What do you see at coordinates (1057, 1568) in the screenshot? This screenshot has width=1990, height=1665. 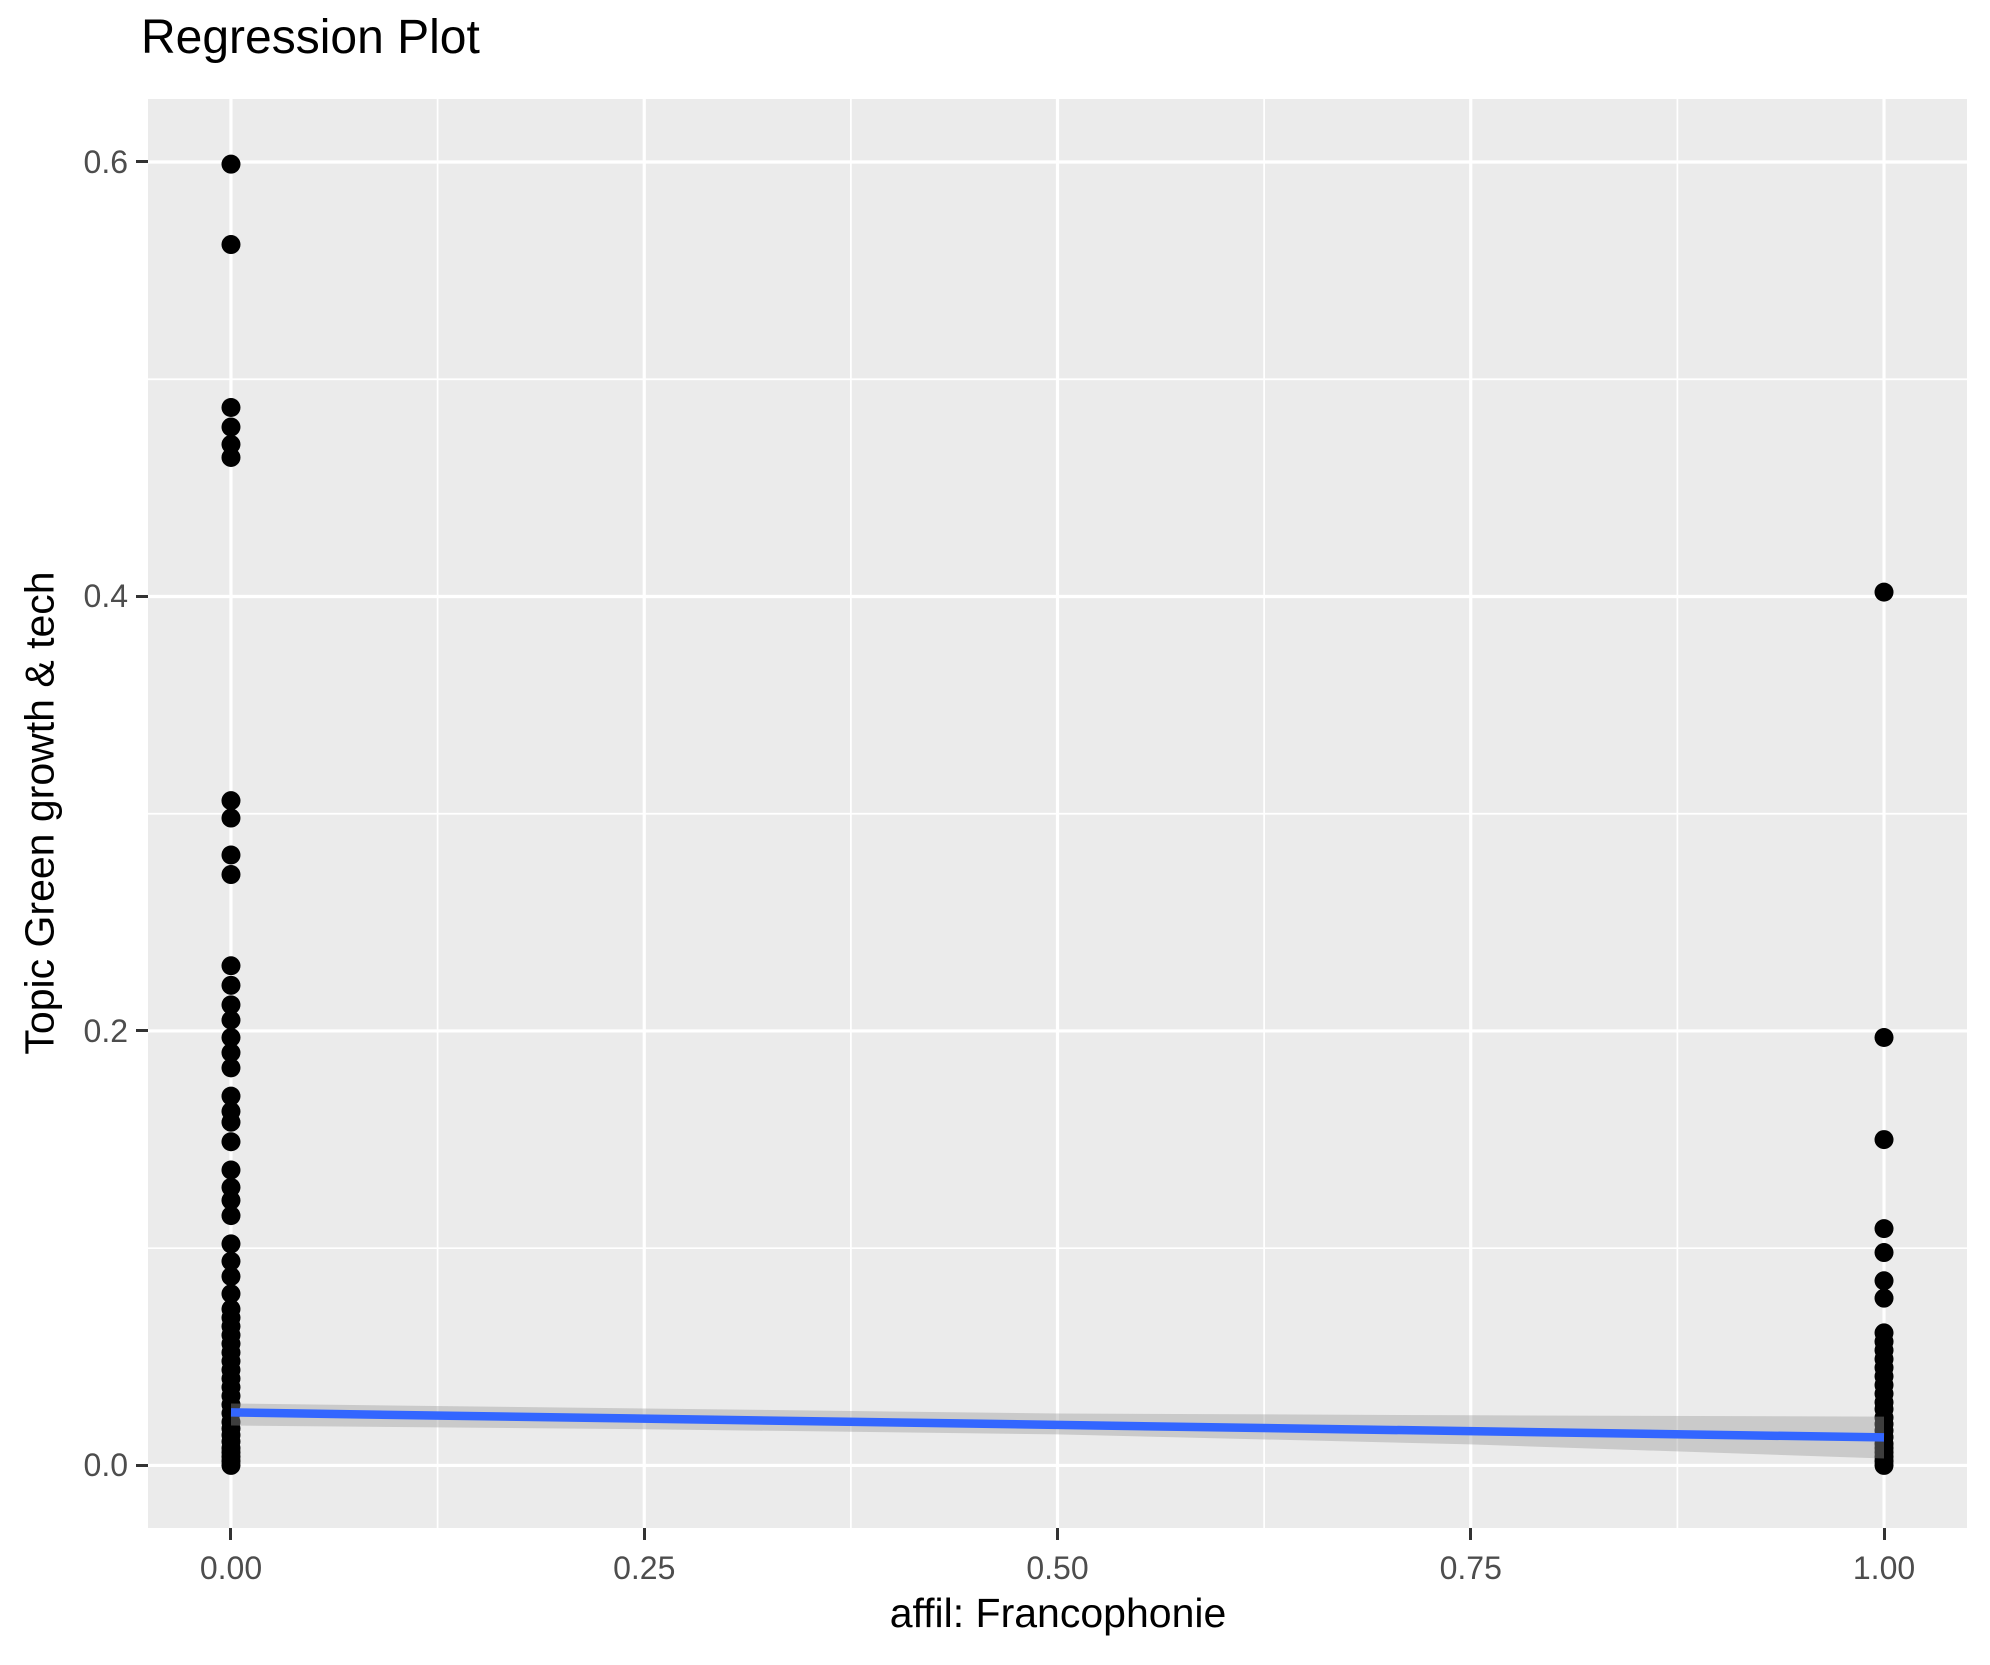 I see `x-tick-label: 0.50` at bounding box center [1057, 1568].